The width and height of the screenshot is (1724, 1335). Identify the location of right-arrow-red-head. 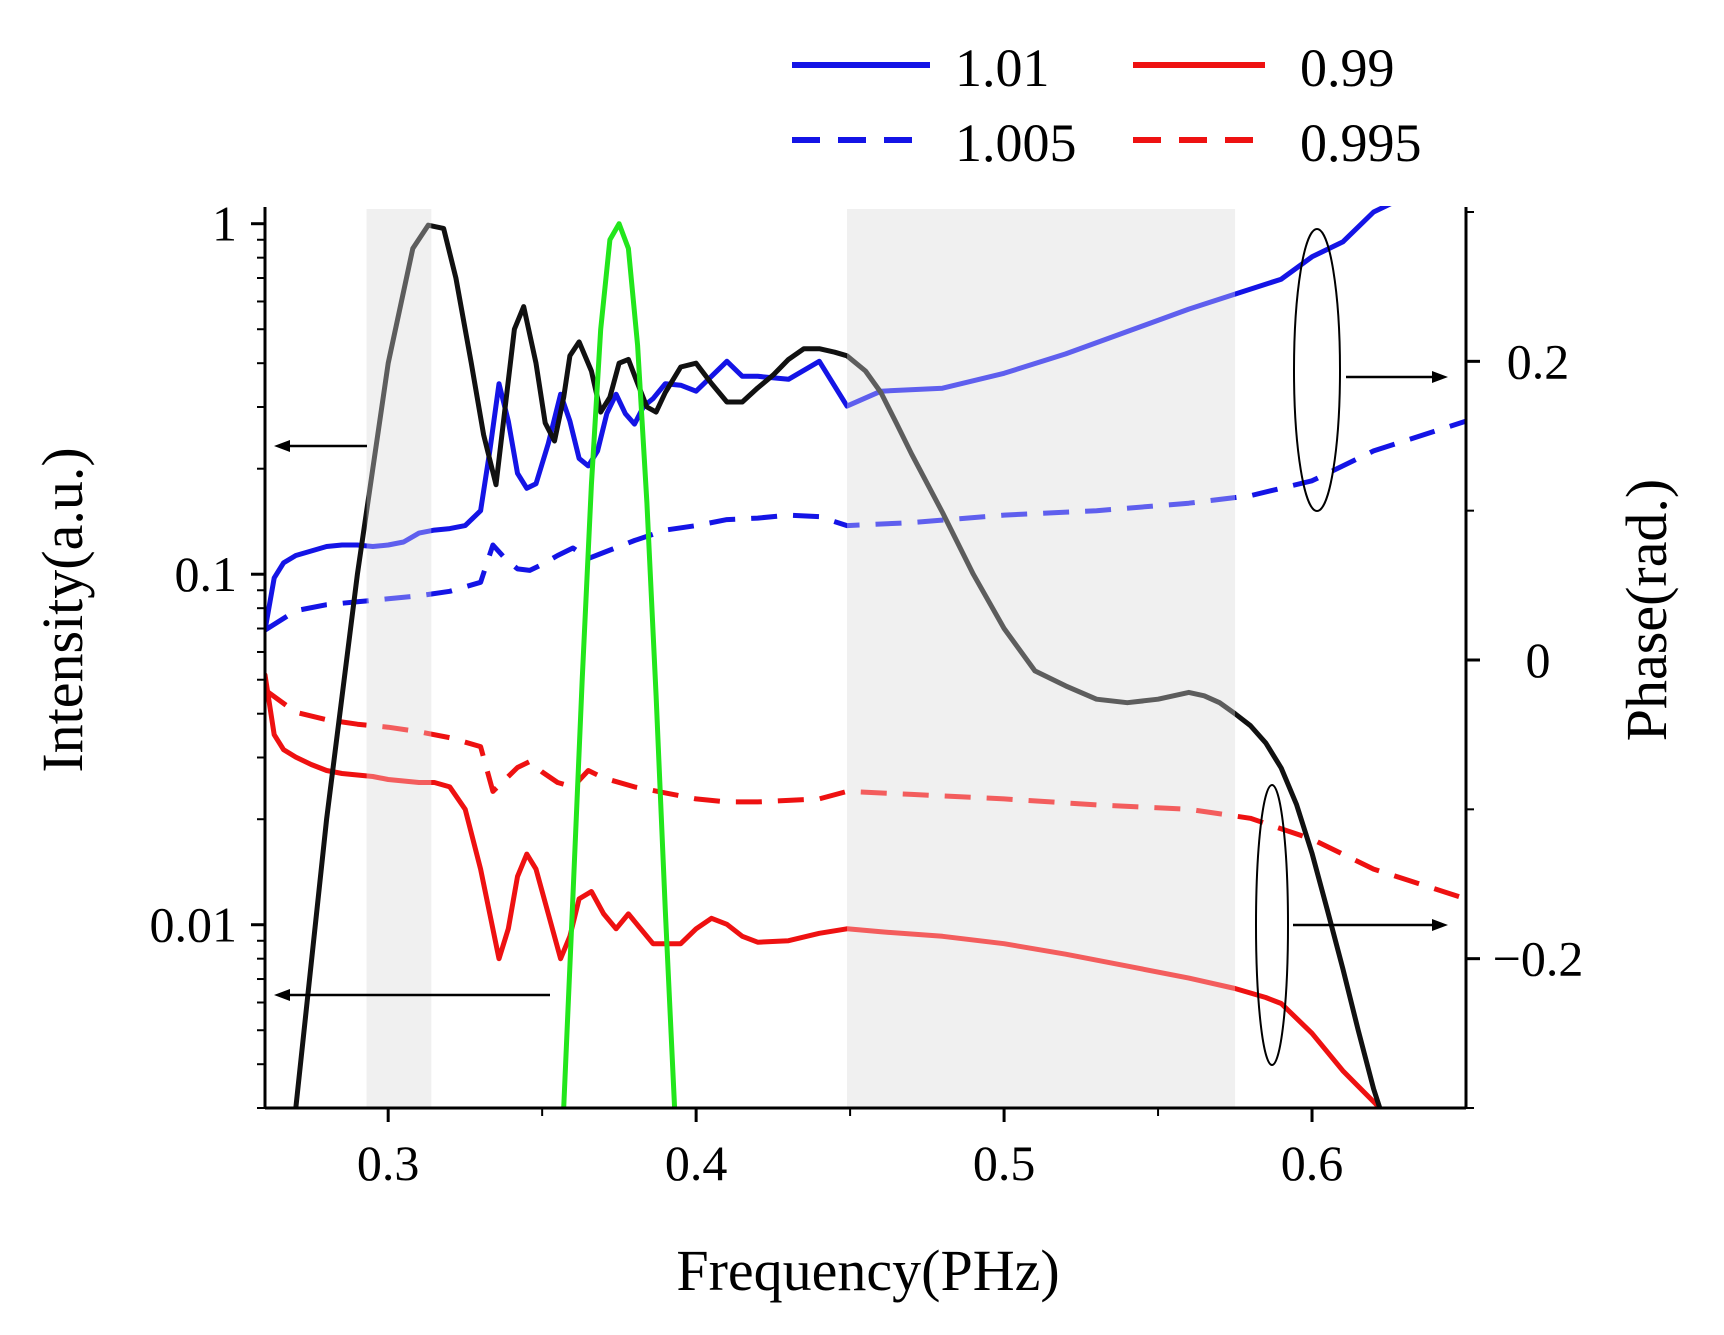
(1440, 925).